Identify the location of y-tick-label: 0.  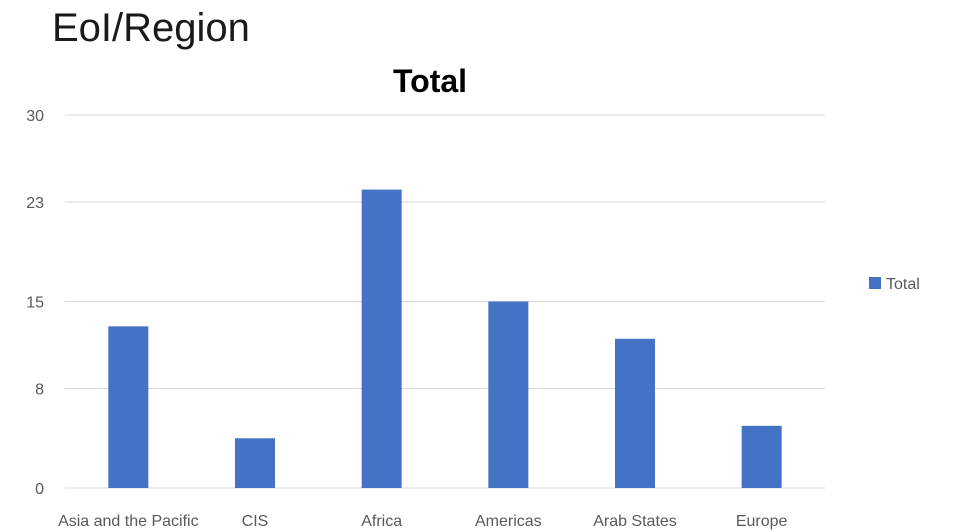
(39, 489).